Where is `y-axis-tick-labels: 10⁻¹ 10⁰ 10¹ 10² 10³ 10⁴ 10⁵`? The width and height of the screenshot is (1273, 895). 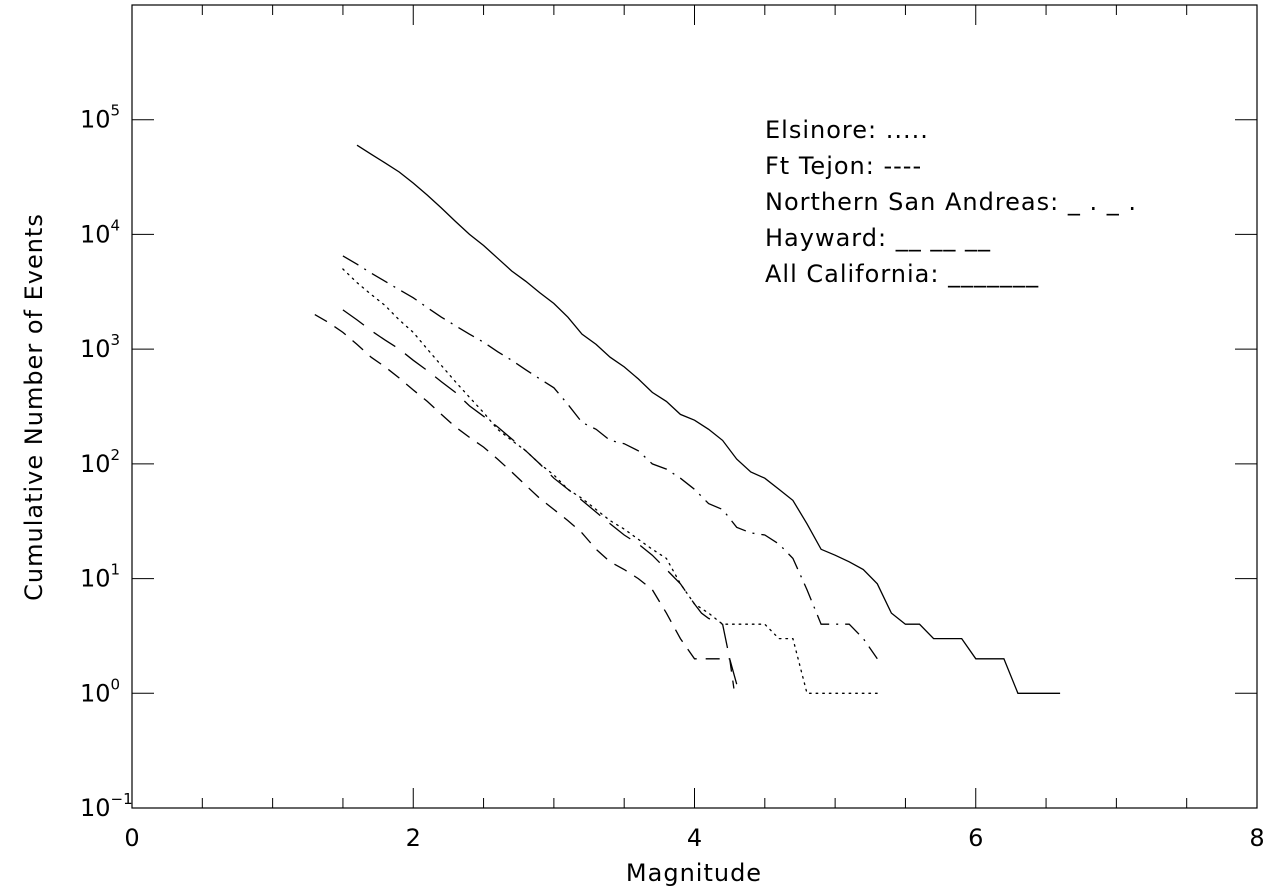
y-axis-tick-labels: 10⁻¹ 10⁰ 10¹ 10² 10³ 10⁴ 10⁵ is located at coordinates (106, 462).